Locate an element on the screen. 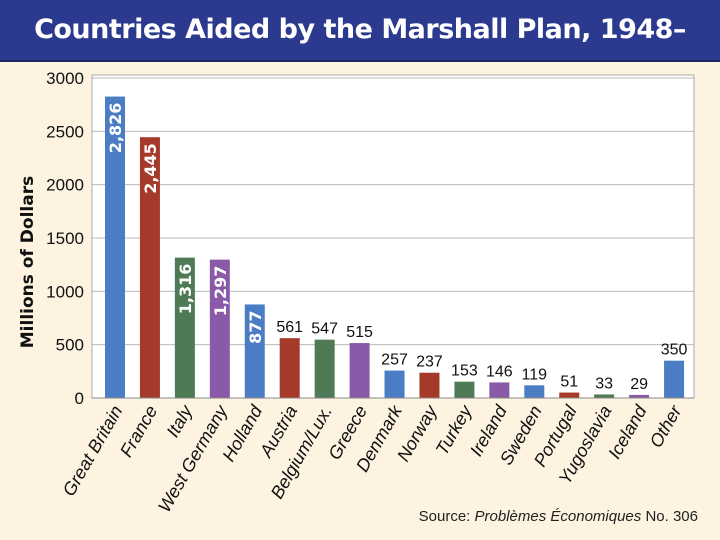 The width and height of the screenshot is (720, 540). bar-value-label: 237 is located at coordinates (429, 362).